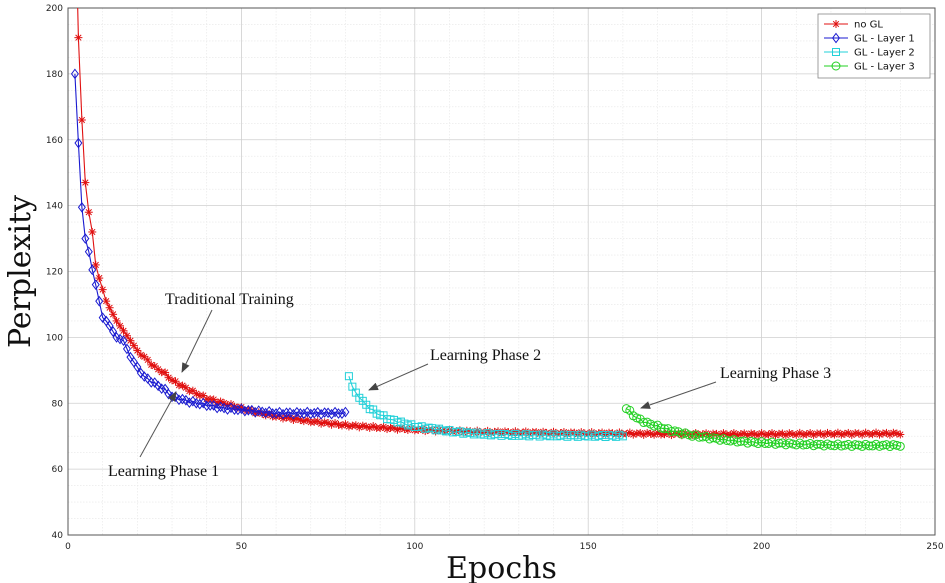  I want to click on legend-label: GL - Layer 1, so click(884, 39).